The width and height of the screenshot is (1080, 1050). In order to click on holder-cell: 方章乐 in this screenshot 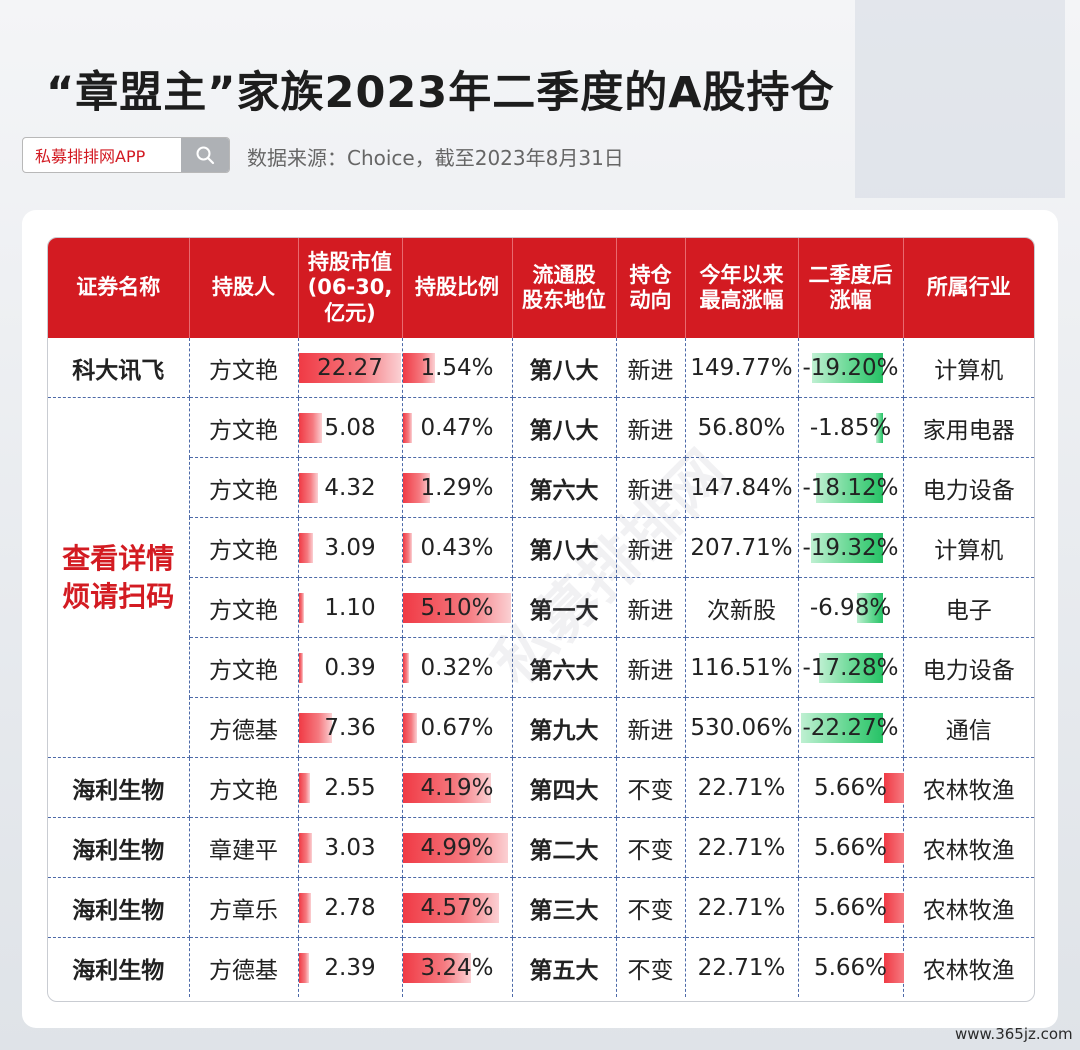, I will do `click(244, 907)`.